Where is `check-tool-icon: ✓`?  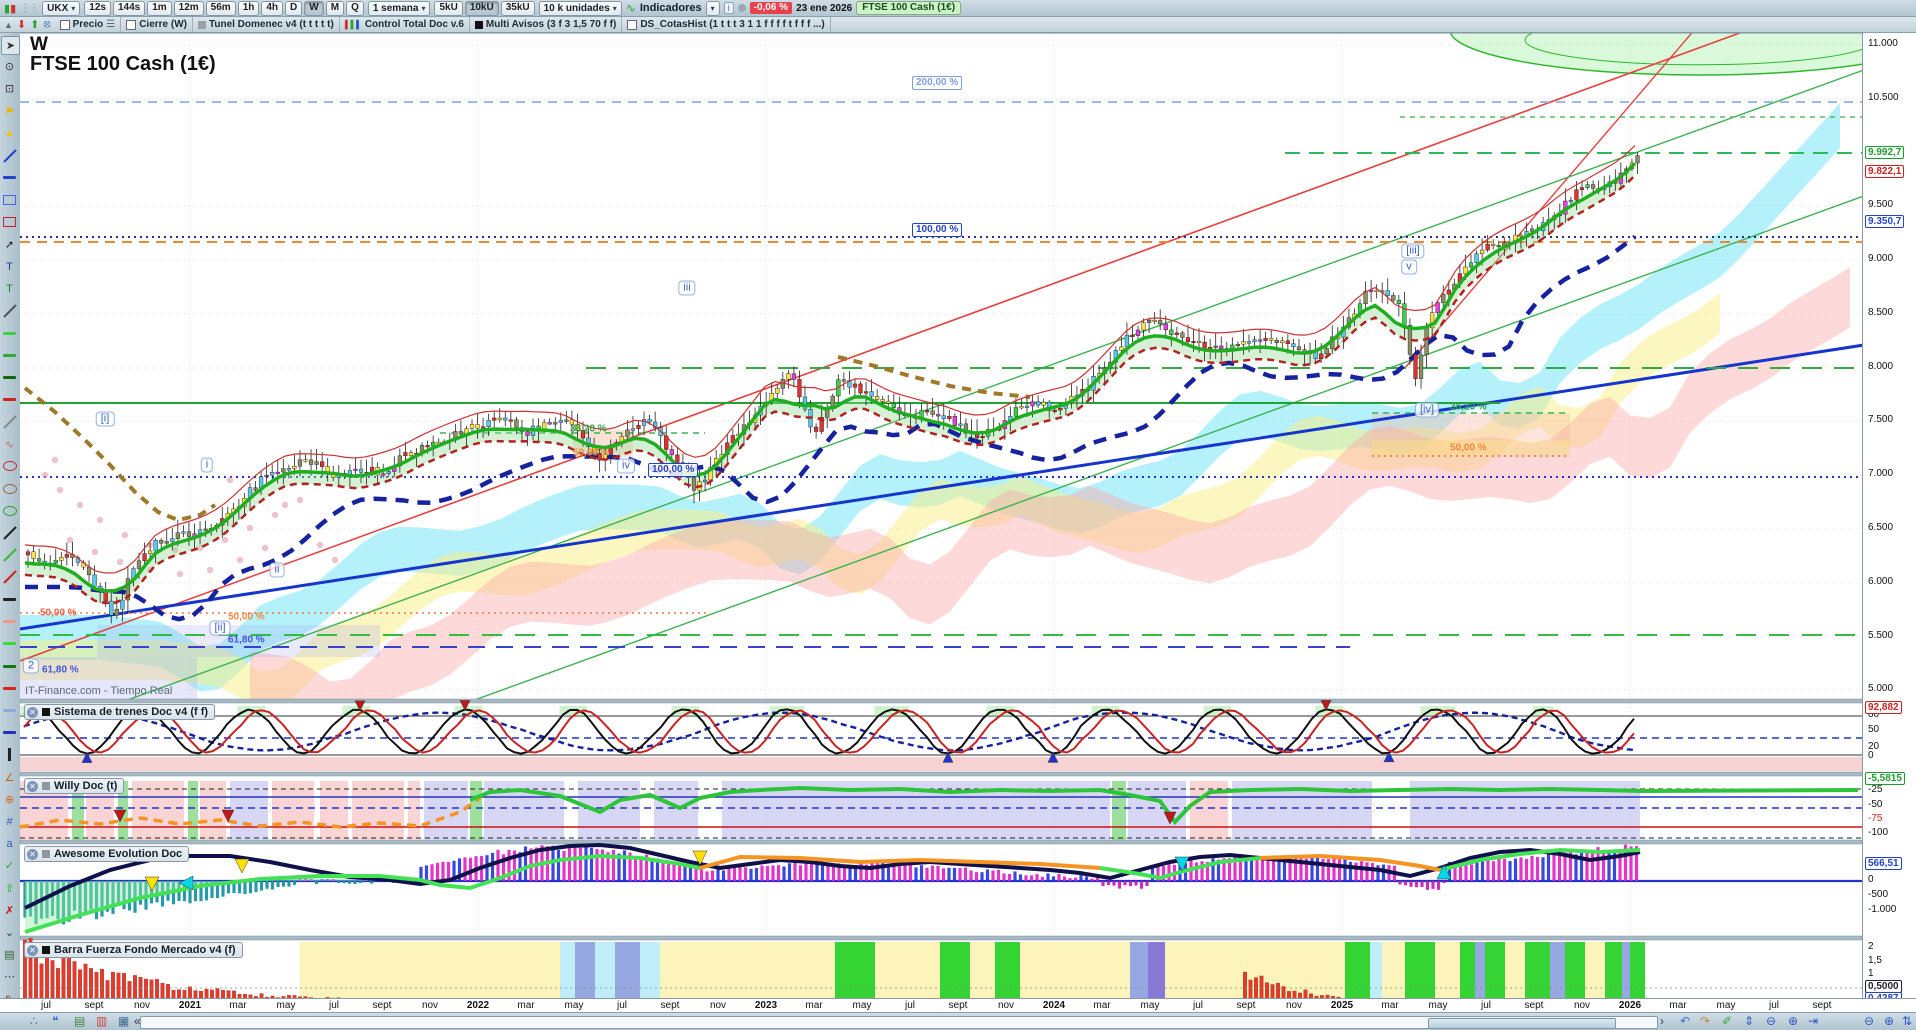
check-tool-icon: ✓ is located at coordinates (9, 866).